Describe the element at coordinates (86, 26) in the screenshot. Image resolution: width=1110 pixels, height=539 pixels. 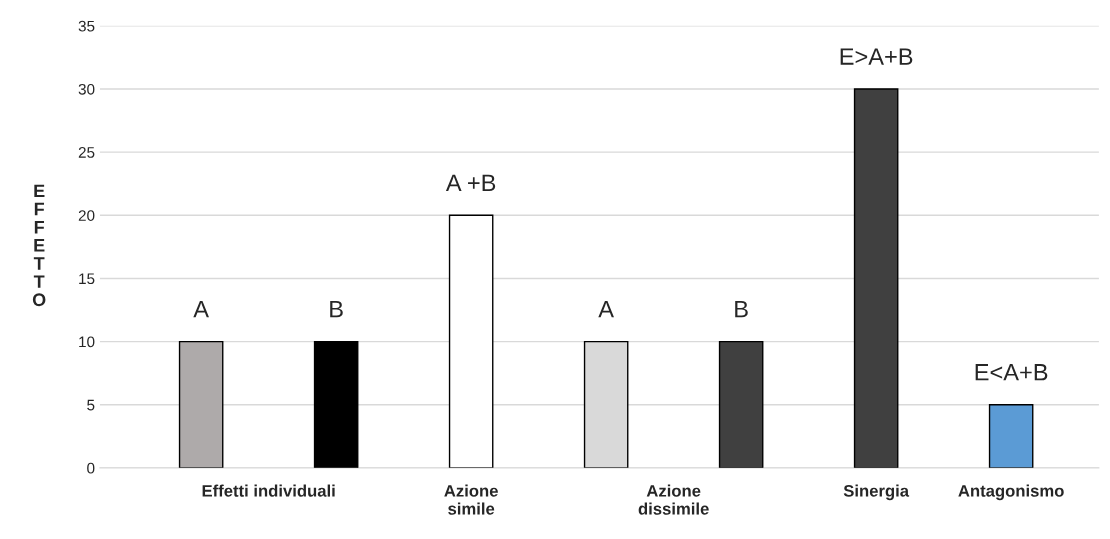
I see `y-tick-label: 35` at that location.